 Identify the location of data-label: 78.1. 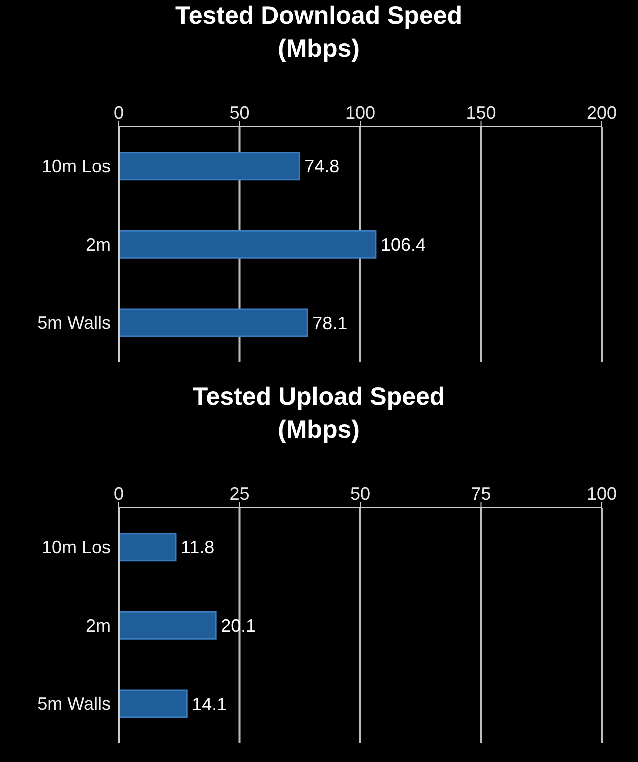
(330, 323).